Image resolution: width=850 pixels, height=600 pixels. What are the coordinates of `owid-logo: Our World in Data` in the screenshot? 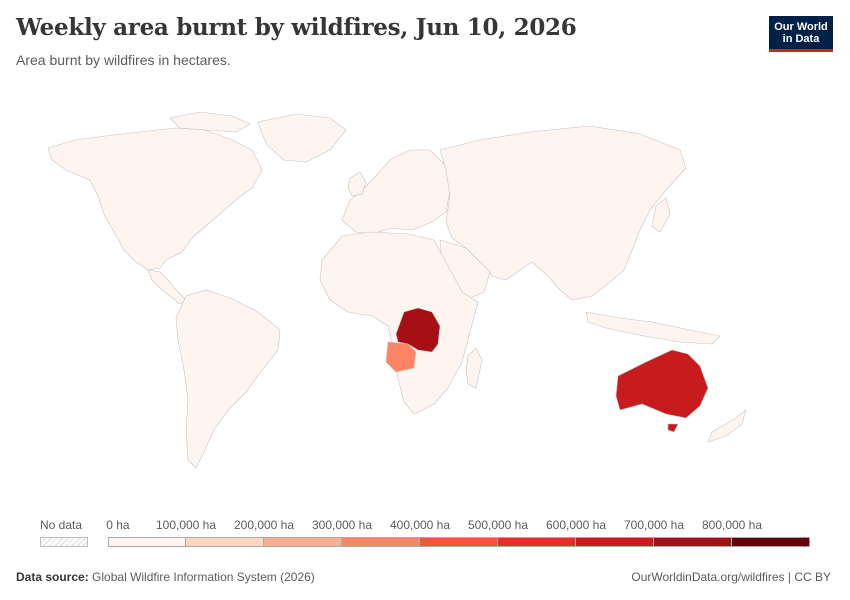 It's located at (801, 34).